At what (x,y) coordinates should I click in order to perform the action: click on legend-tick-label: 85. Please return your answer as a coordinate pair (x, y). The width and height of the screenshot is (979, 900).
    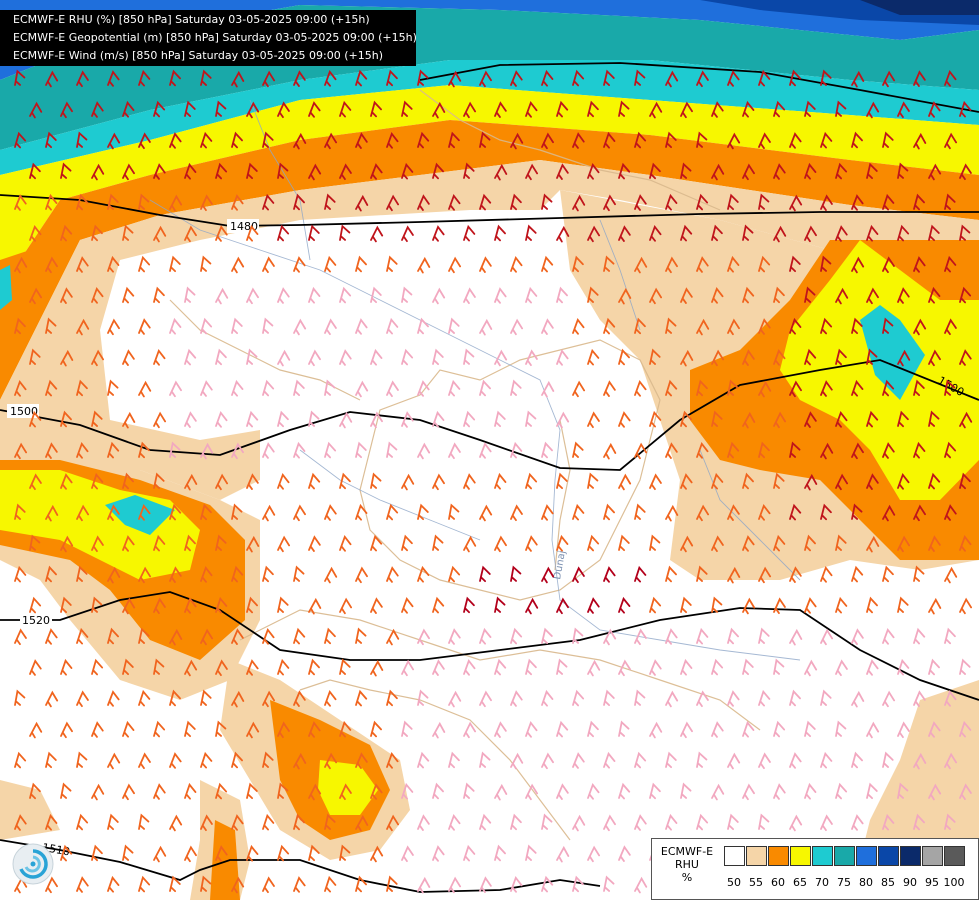
    Looking at the image, I should click on (888, 882).